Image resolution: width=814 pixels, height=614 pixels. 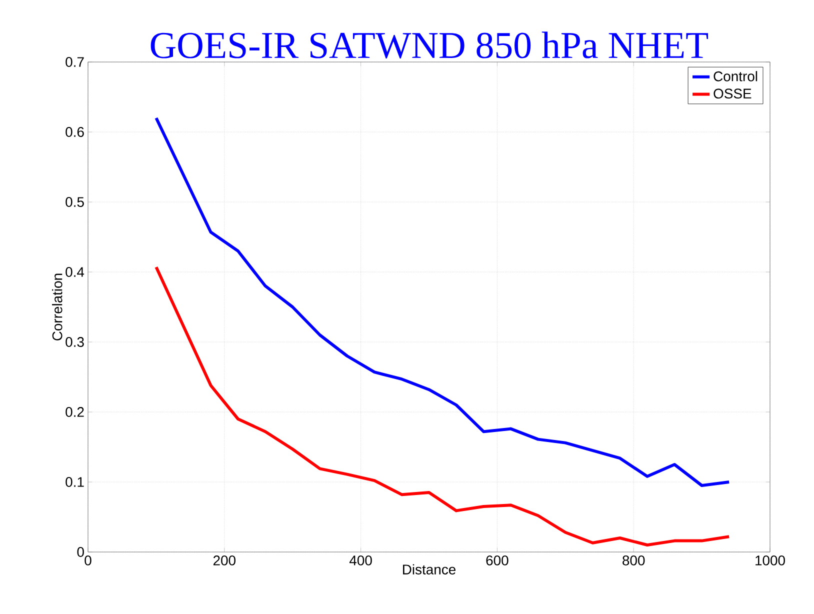 What do you see at coordinates (733, 93) in the screenshot?
I see `legend-label: OSSE` at bounding box center [733, 93].